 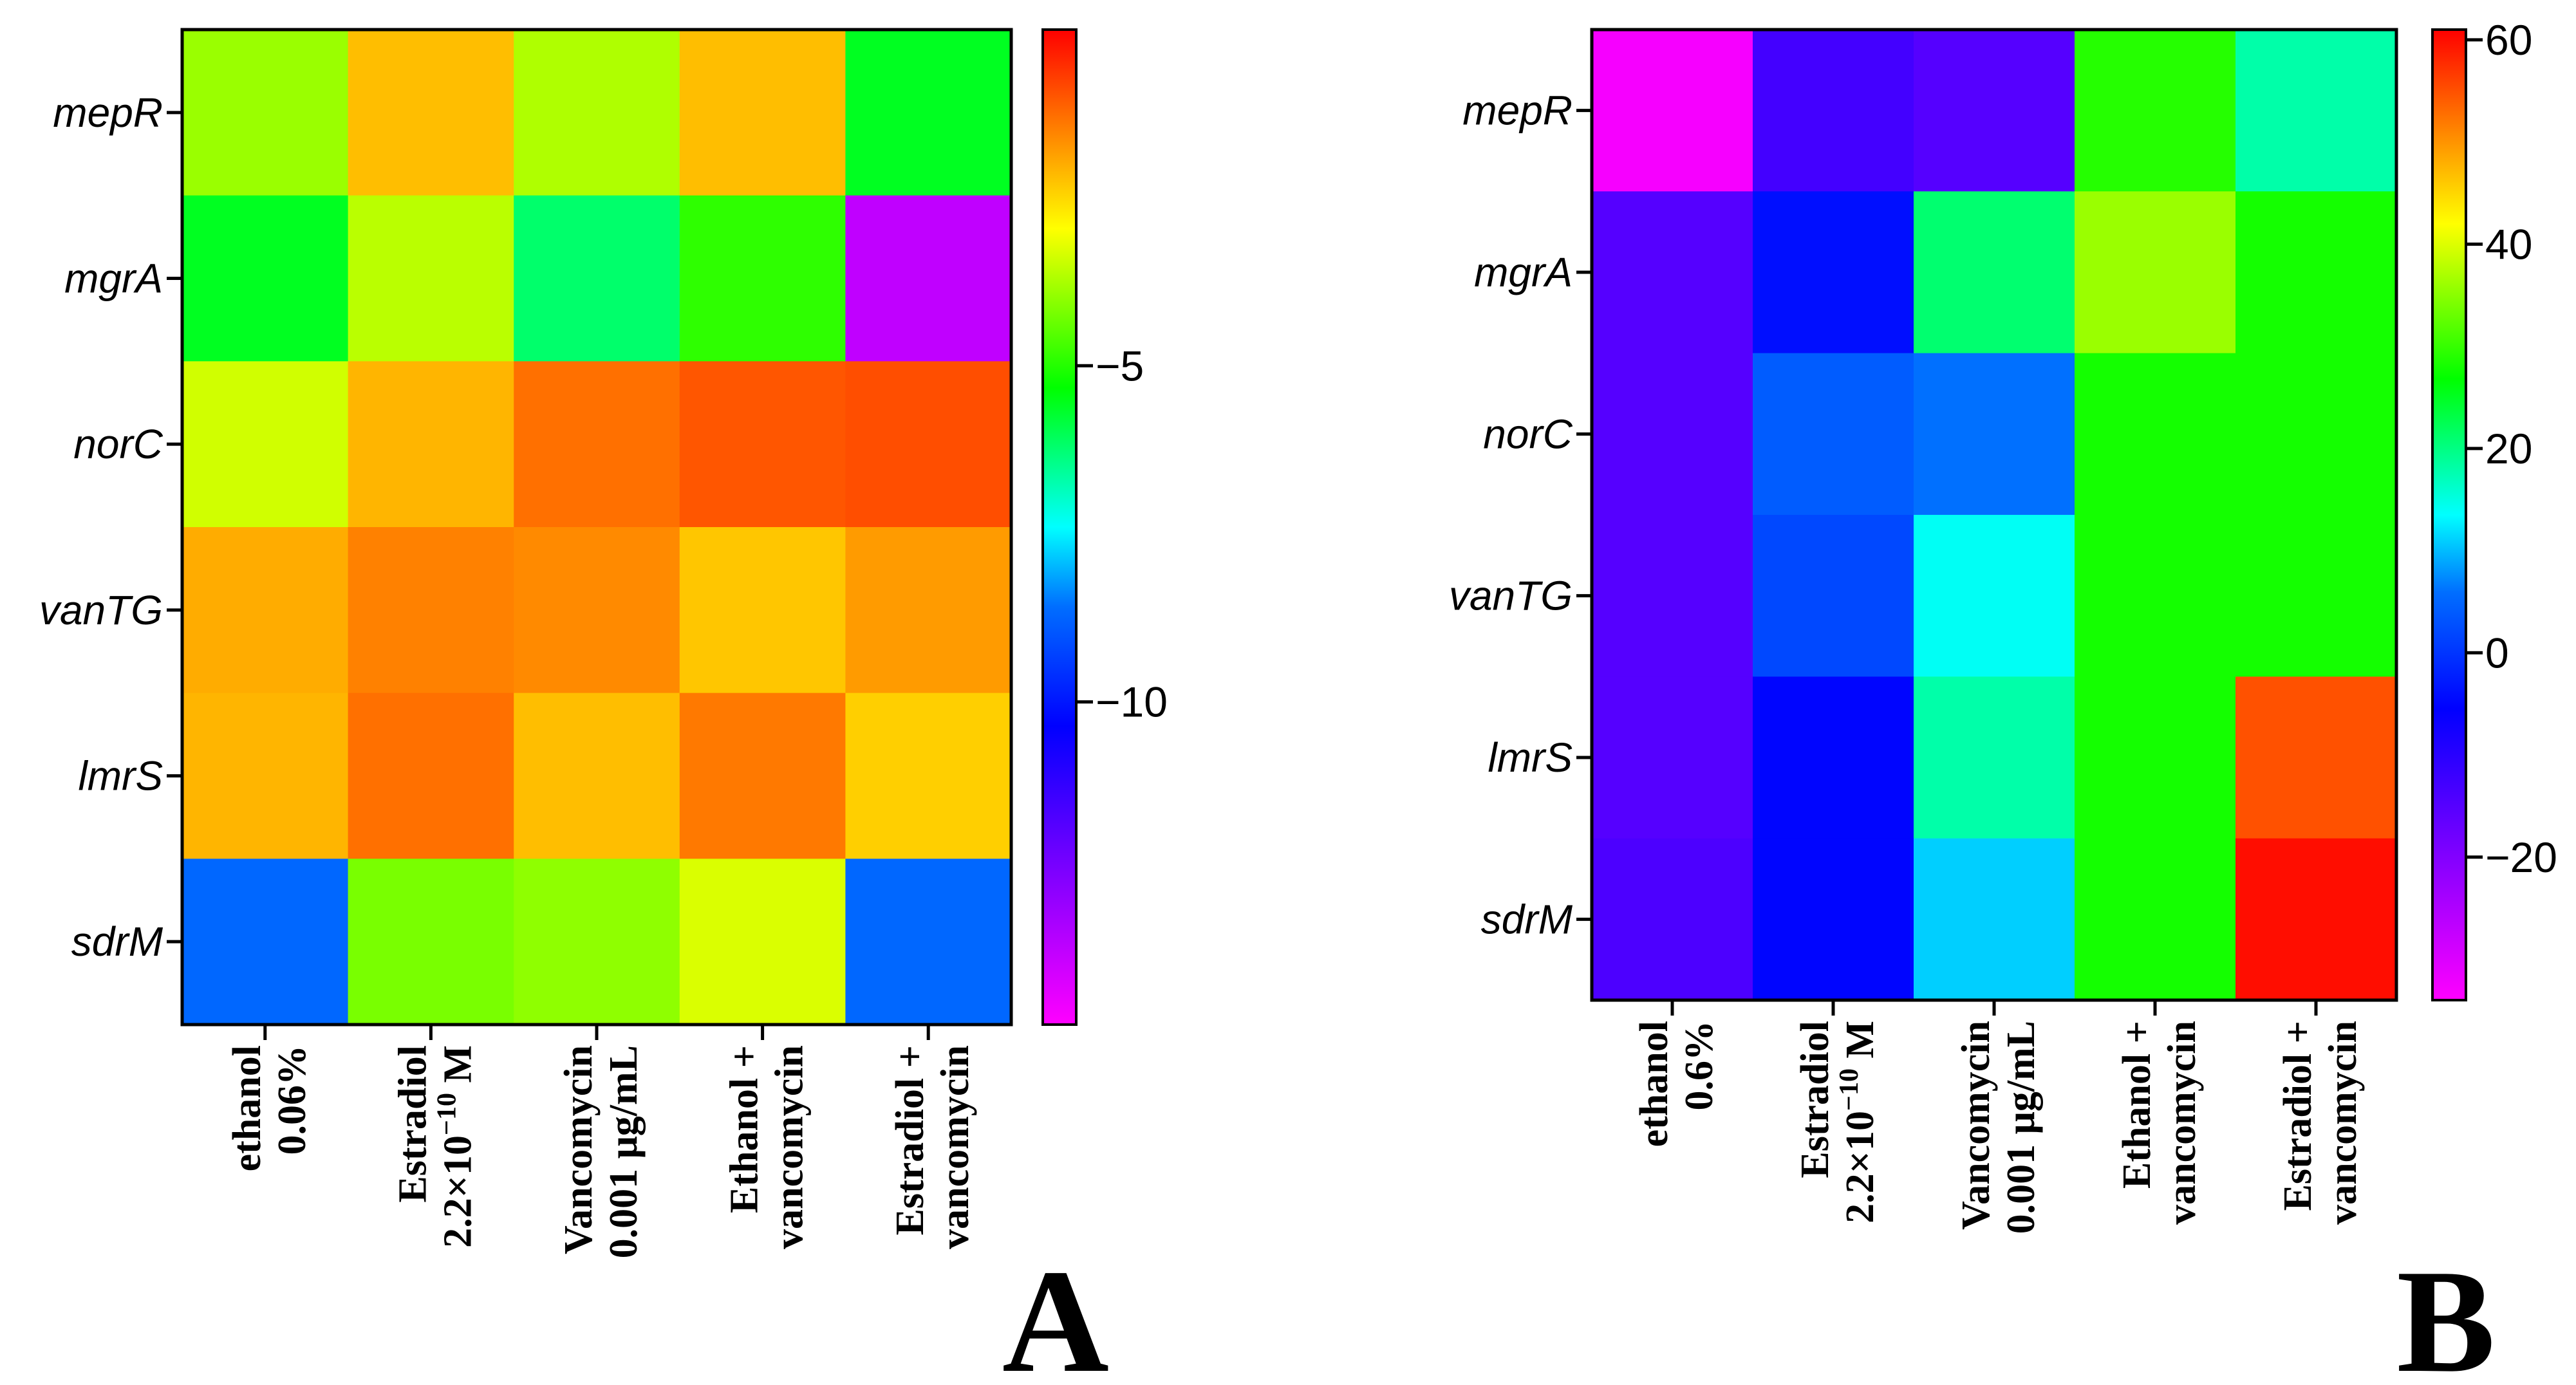 What do you see at coordinates (2508, 244) in the screenshot?
I see `colorbar-tick-label: 40` at bounding box center [2508, 244].